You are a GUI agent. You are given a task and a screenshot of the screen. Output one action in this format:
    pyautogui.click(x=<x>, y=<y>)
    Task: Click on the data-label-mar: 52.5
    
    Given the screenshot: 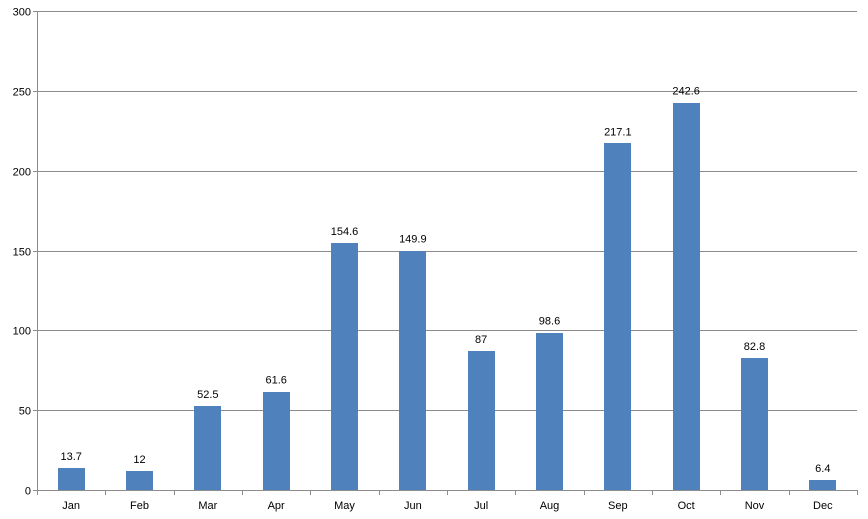 What is the action you would take?
    pyautogui.click(x=207, y=395)
    